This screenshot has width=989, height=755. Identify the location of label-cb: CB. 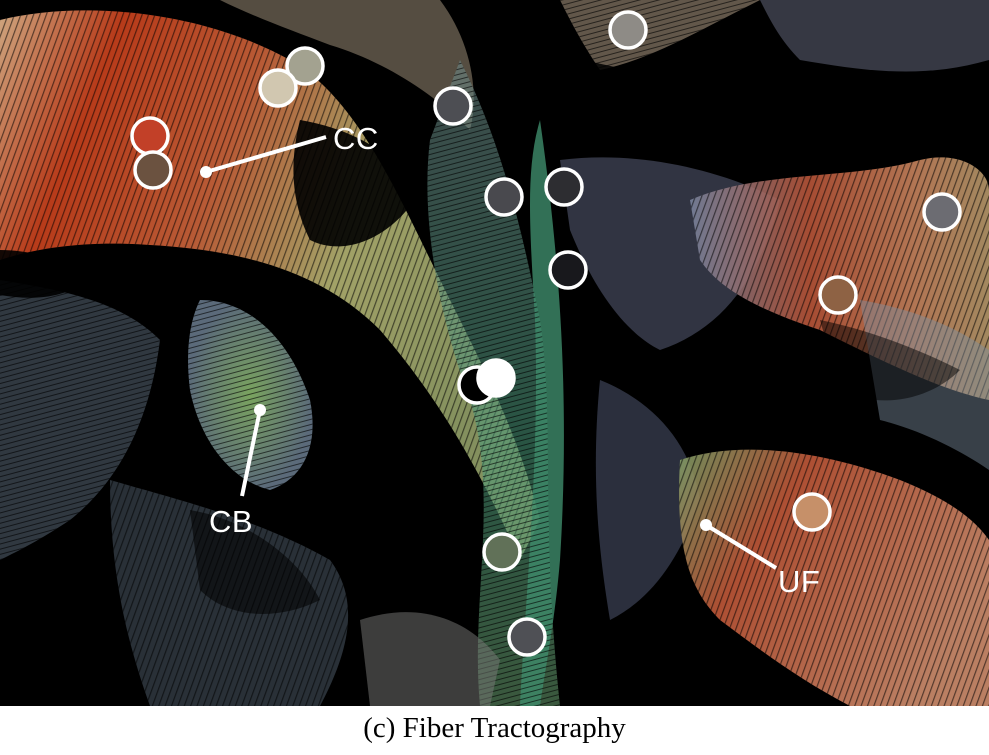
(231, 521).